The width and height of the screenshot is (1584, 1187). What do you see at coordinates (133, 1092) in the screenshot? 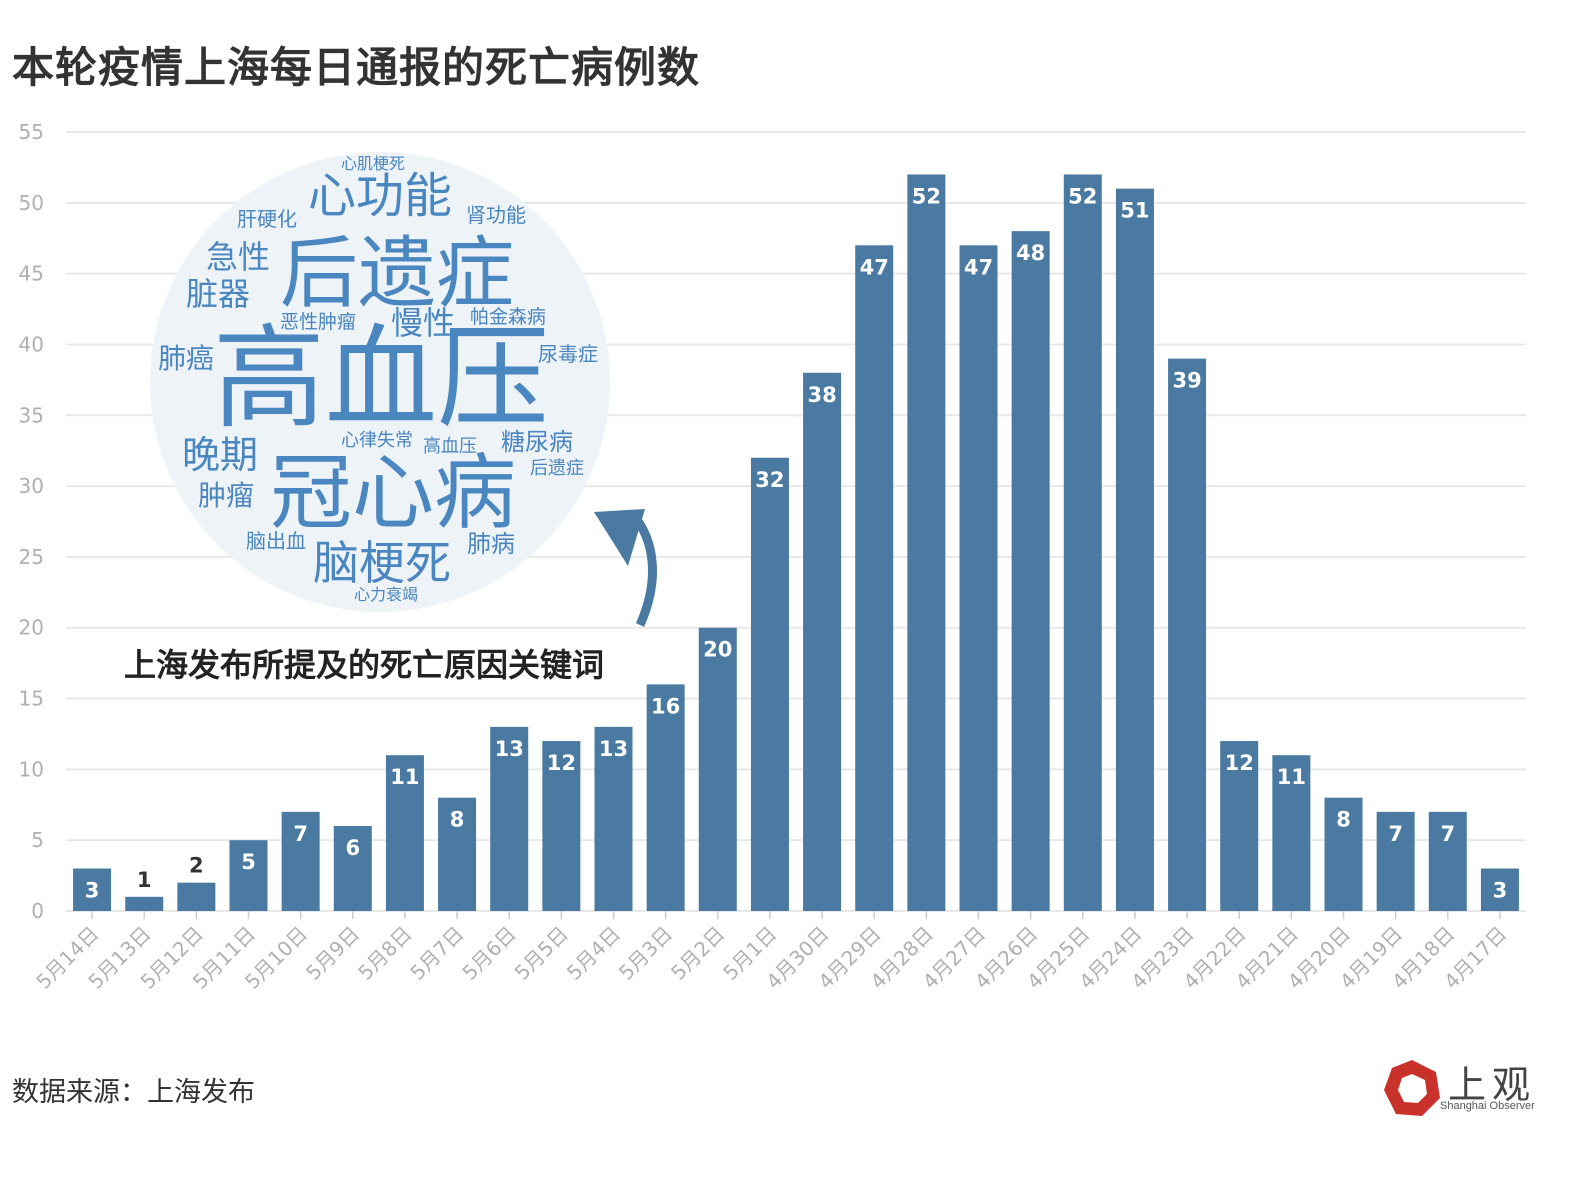
I see `data-source: 数据来源：上海发布` at bounding box center [133, 1092].